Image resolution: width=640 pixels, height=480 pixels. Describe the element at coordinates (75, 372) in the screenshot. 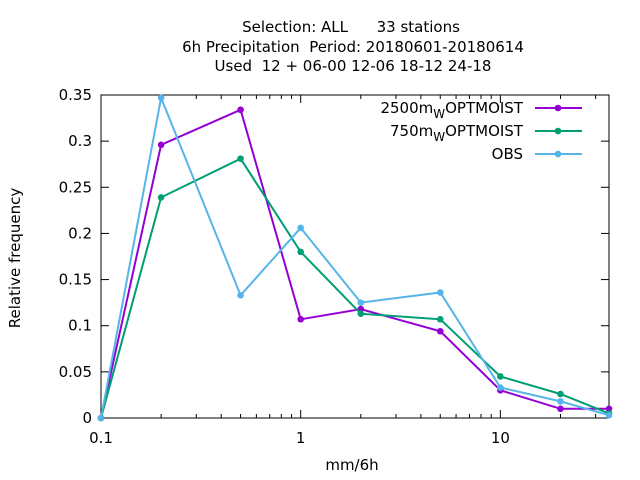

I see `y-tick-label: 0.05` at that location.